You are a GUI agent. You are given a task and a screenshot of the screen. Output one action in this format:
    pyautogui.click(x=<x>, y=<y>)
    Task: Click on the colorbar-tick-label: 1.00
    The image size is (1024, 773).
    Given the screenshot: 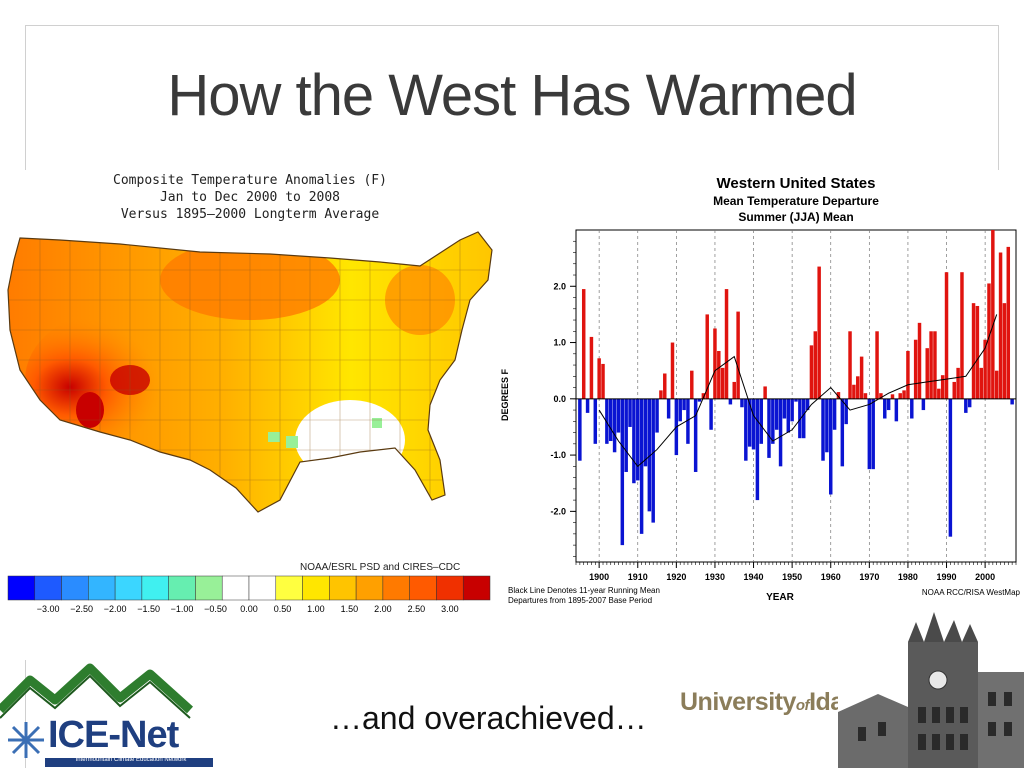 What is the action you would take?
    pyautogui.click(x=316, y=609)
    